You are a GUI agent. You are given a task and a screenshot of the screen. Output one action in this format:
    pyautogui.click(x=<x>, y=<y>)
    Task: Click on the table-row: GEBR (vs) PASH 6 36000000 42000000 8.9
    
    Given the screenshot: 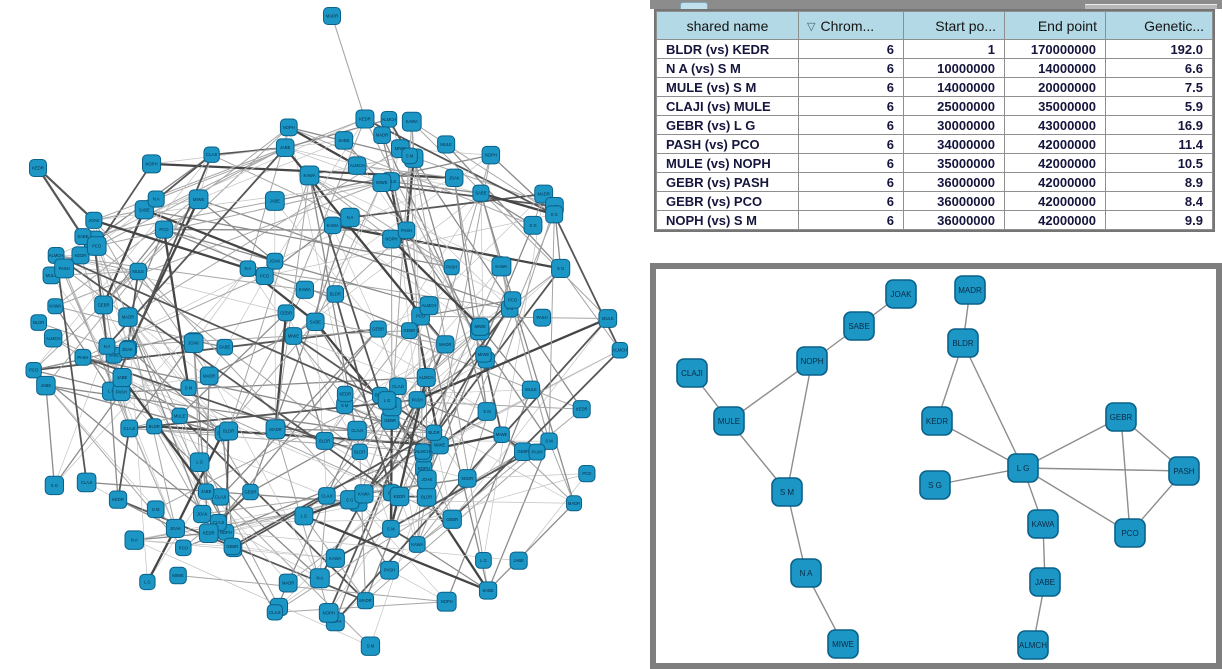 What is the action you would take?
    pyautogui.click(x=934, y=182)
    